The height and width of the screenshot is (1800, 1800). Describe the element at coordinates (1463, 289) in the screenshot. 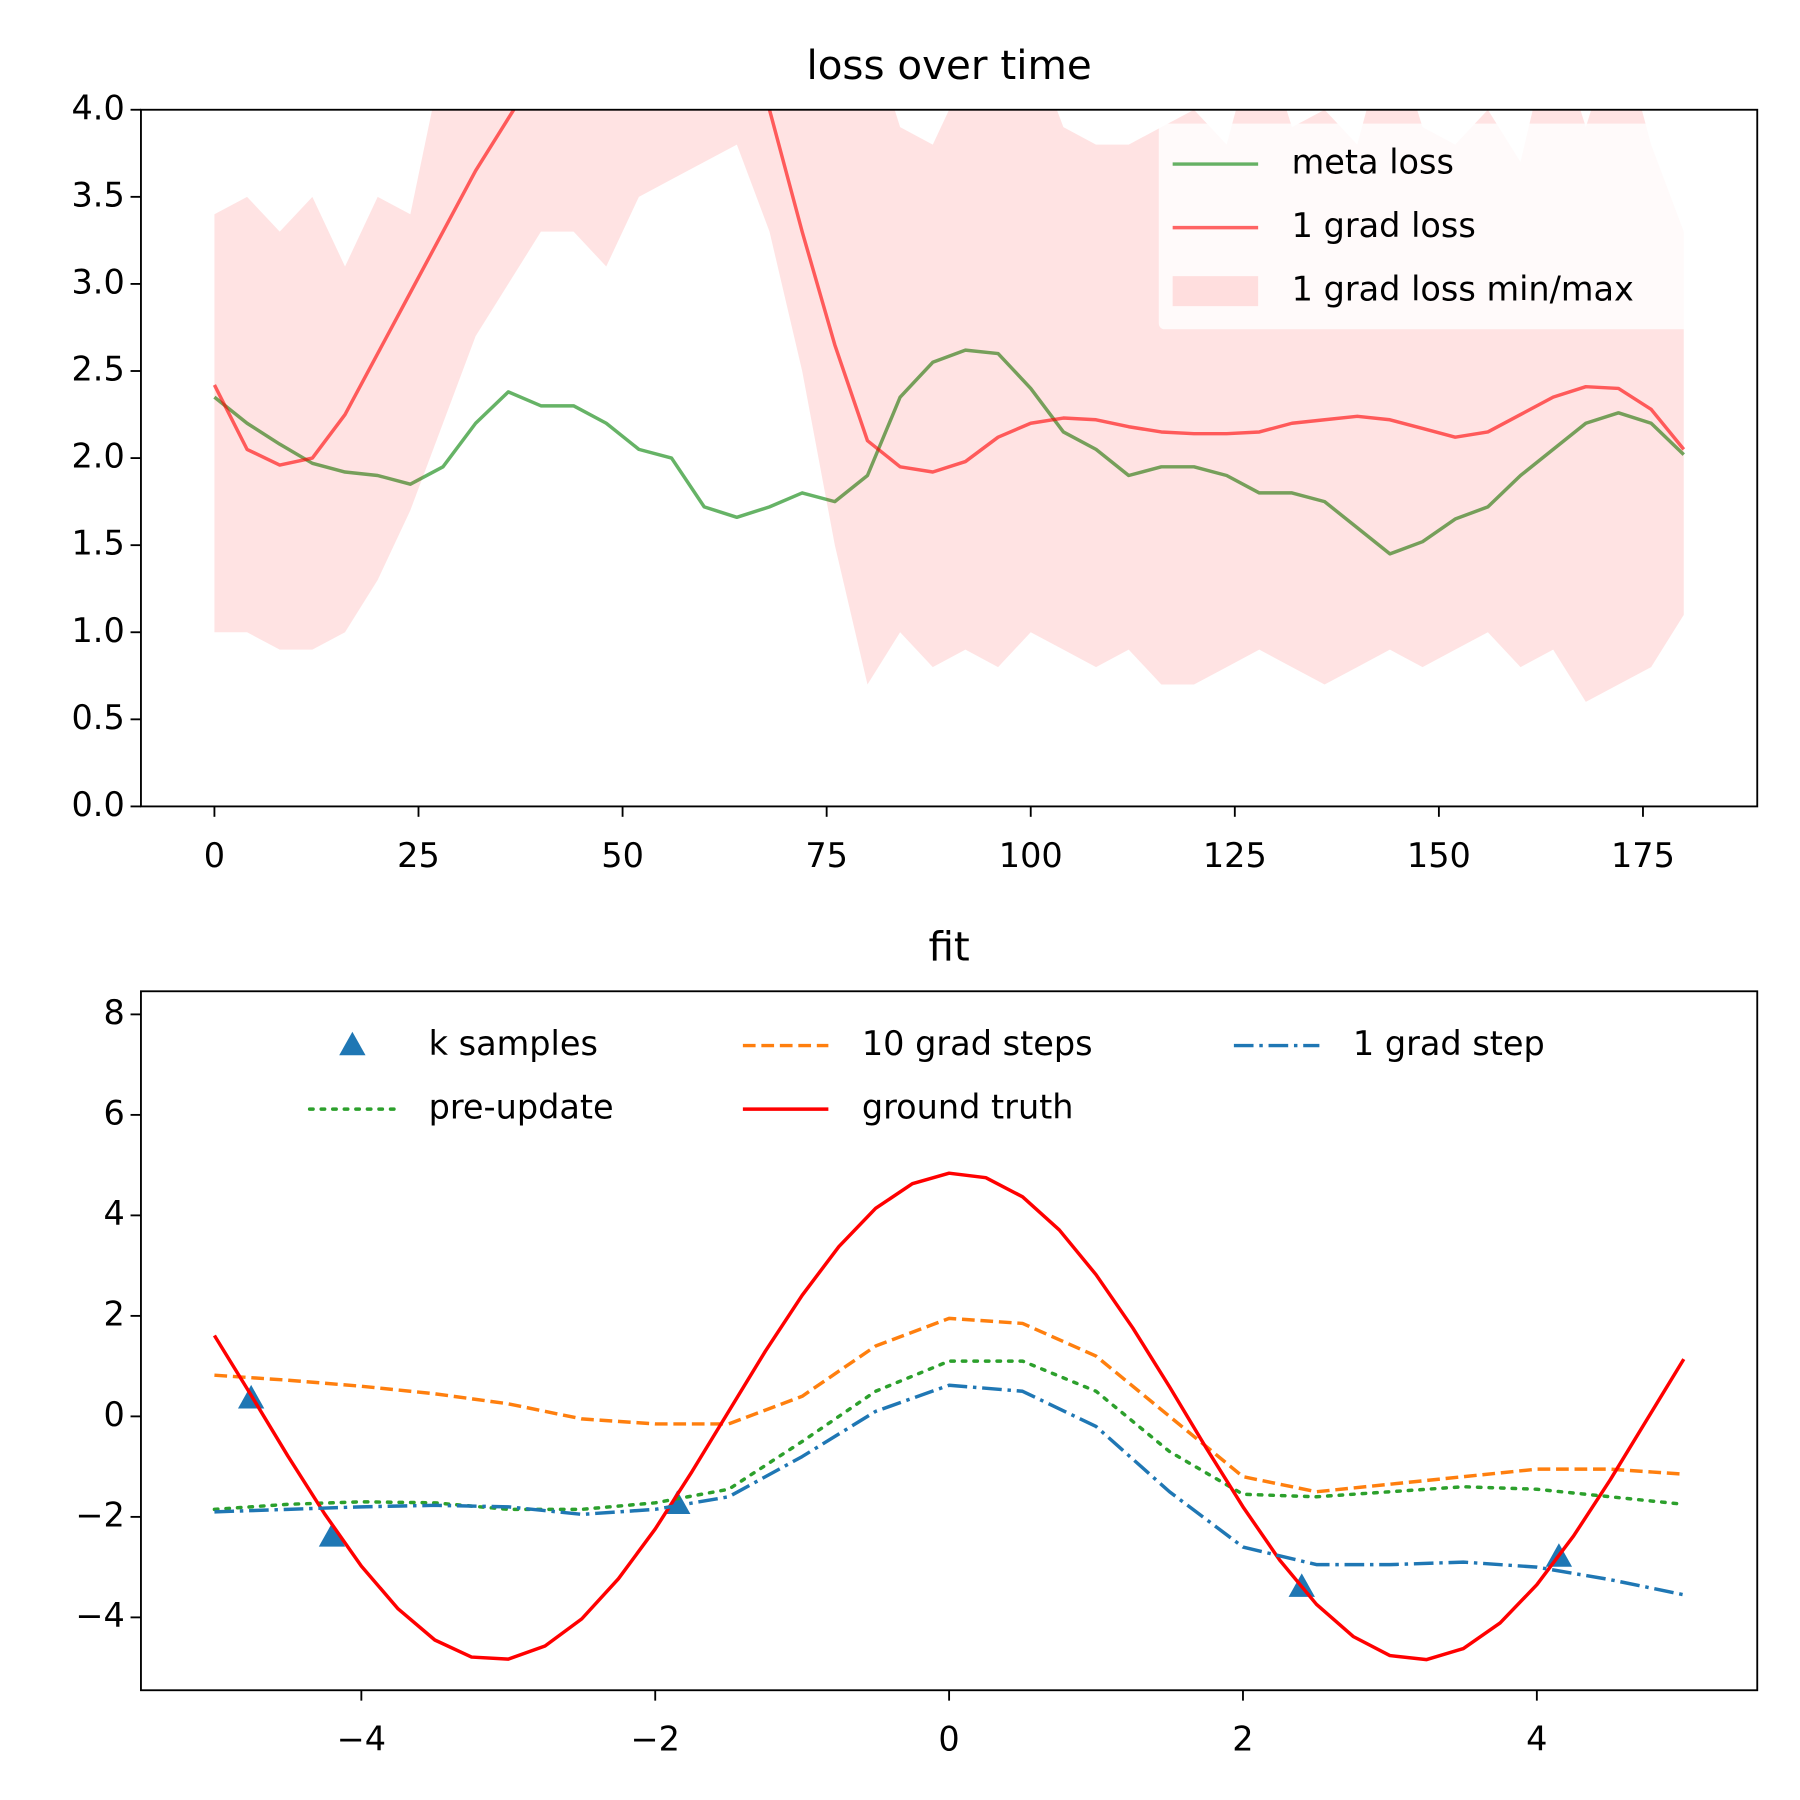

I see `legend-label: 1 grad loss min/max` at that location.